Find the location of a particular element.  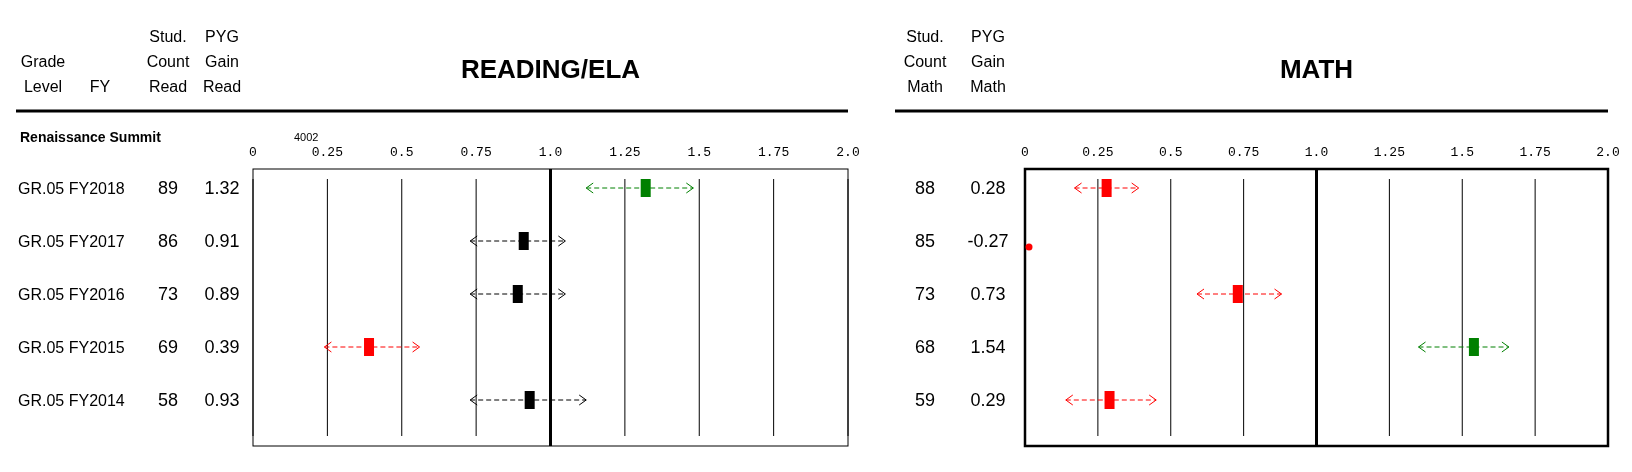

data-label: 58 is located at coordinates (168, 400).